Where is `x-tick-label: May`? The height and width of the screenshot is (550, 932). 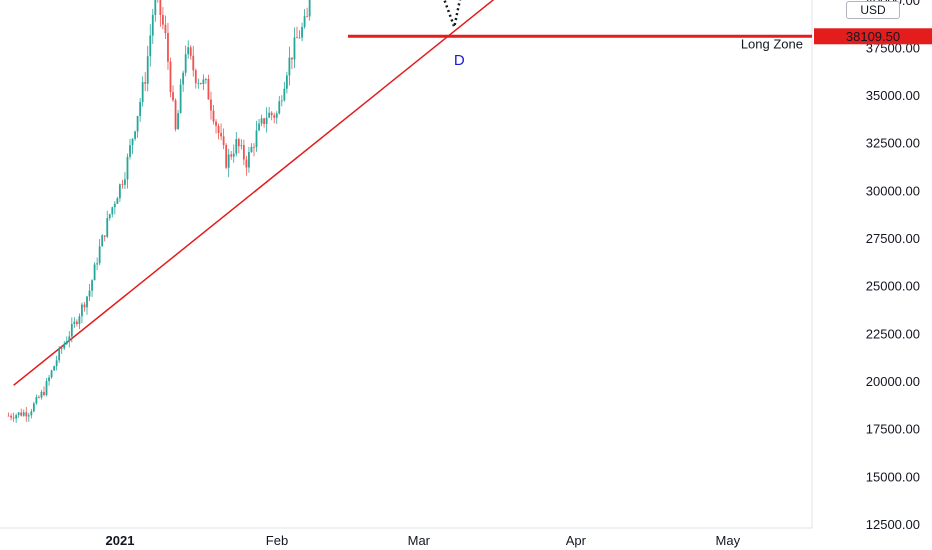
x-tick-label: May is located at coordinates (728, 540).